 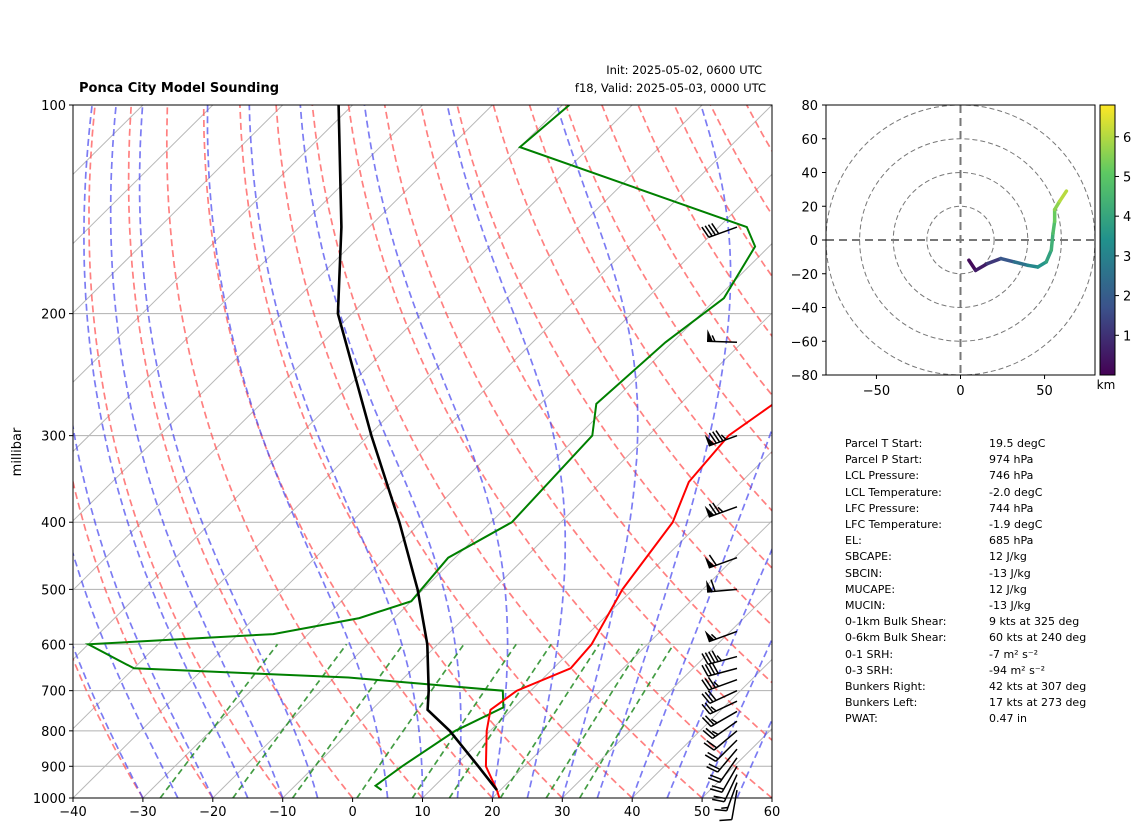 What do you see at coordinates (562, 812) in the screenshot?
I see `x-tick-label: 30` at bounding box center [562, 812].